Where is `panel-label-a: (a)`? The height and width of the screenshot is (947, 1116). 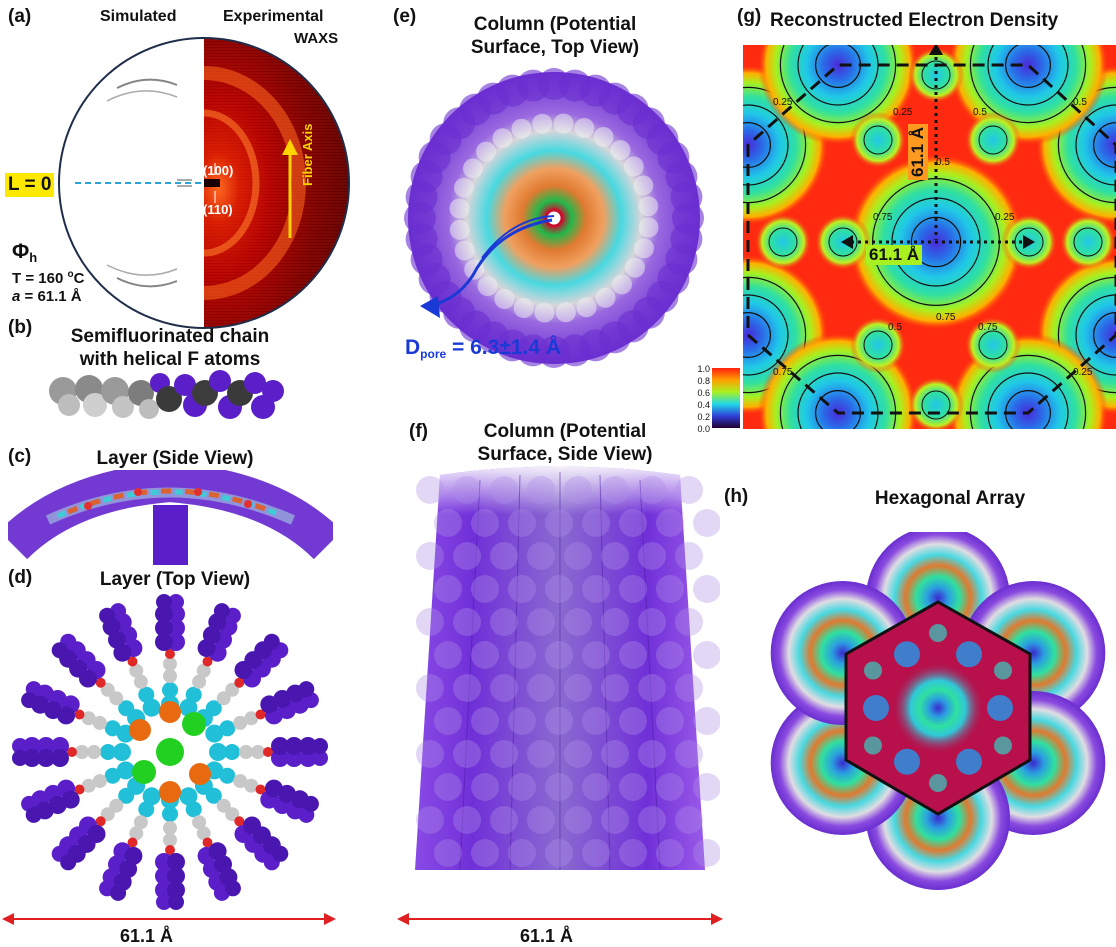 panel-label-a: (a) is located at coordinates (20, 16).